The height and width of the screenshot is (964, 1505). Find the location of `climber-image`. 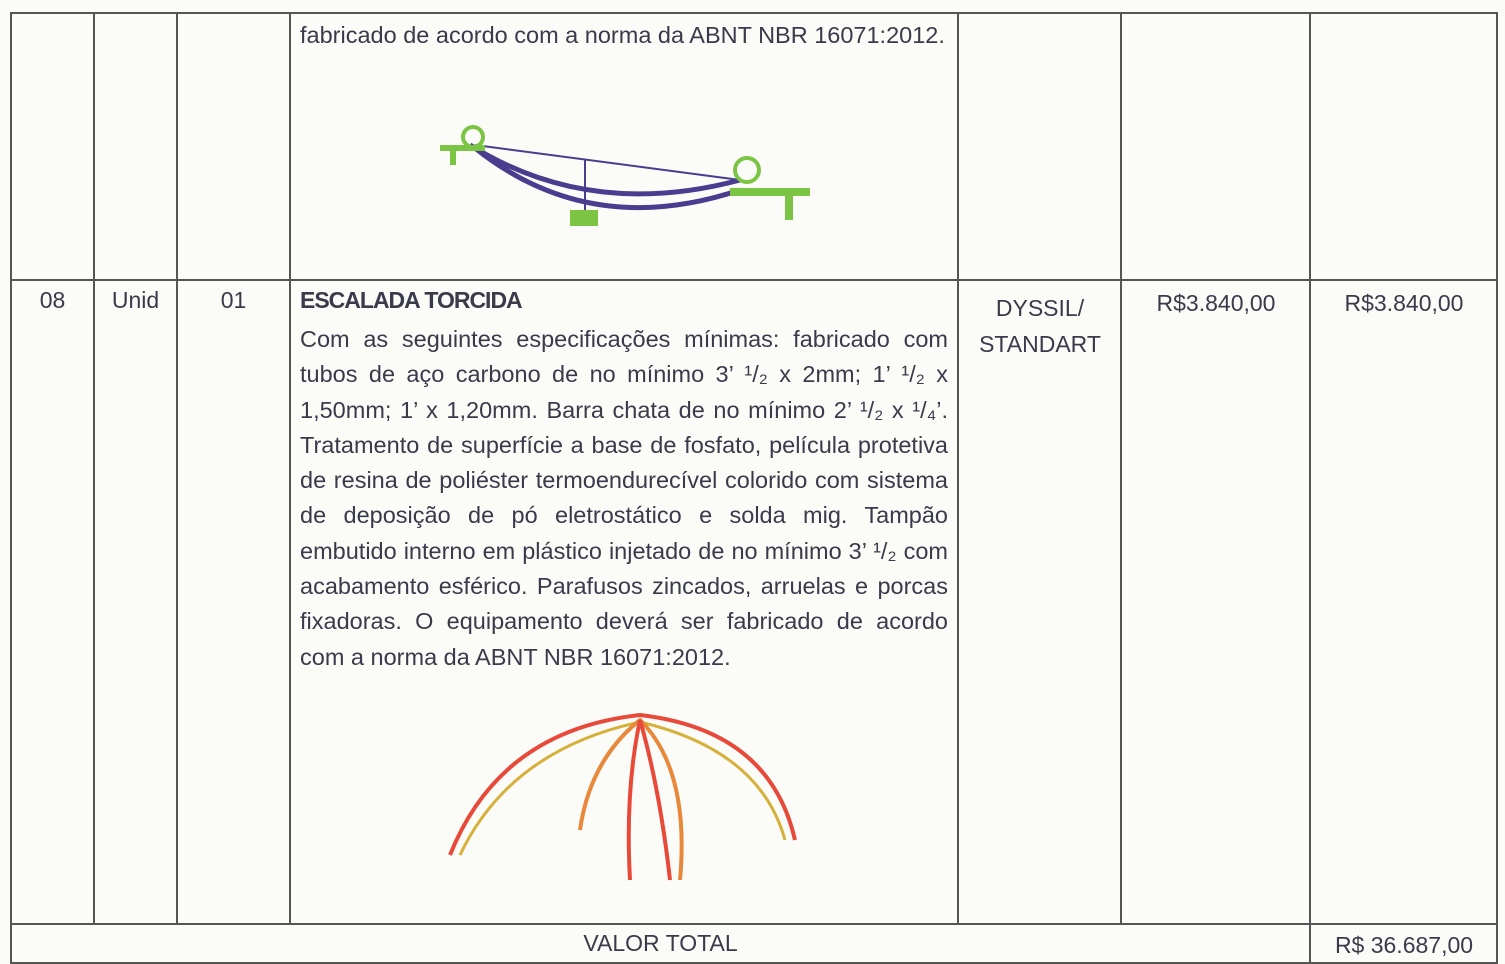

climber-image is located at coordinates (622, 796).